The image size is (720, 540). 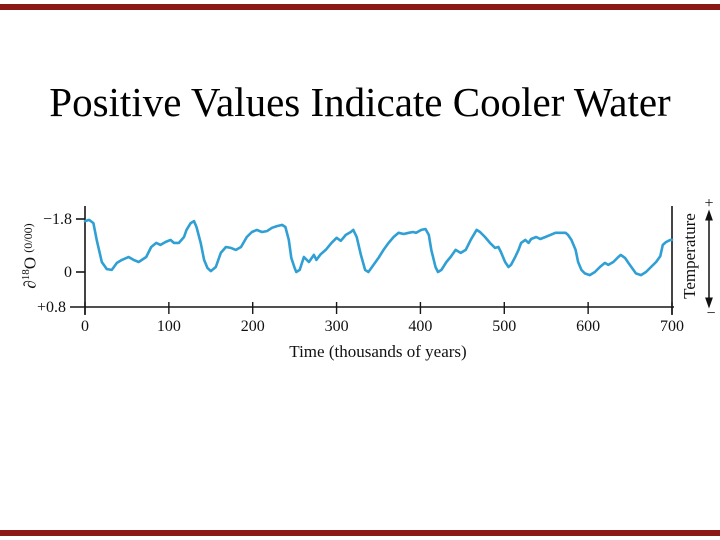 What do you see at coordinates (337, 326) in the screenshot?
I see `x-tick-label: 300` at bounding box center [337, 326].